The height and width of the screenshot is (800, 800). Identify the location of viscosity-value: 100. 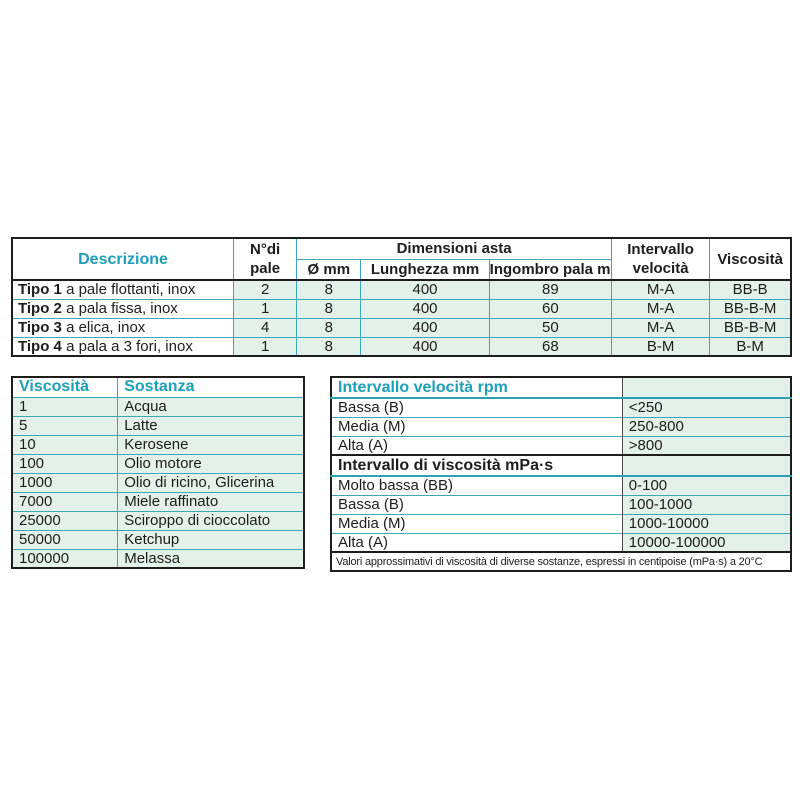
(65, 463).